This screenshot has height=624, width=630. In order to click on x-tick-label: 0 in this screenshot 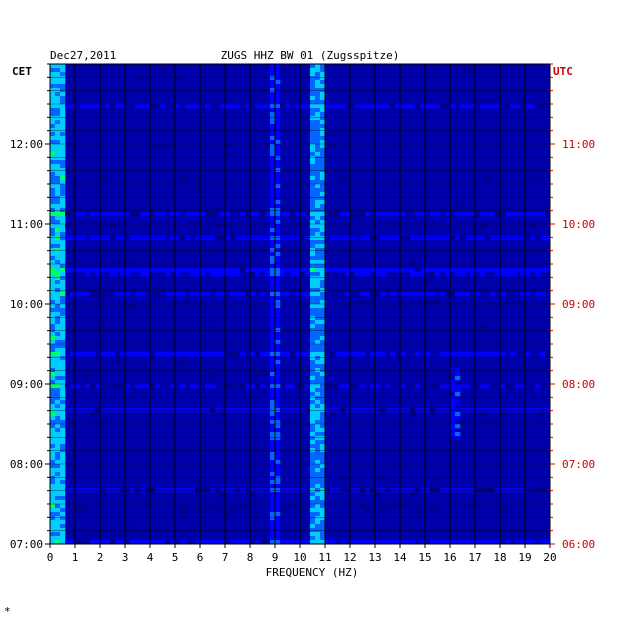, I will do `click(50, 557)`.